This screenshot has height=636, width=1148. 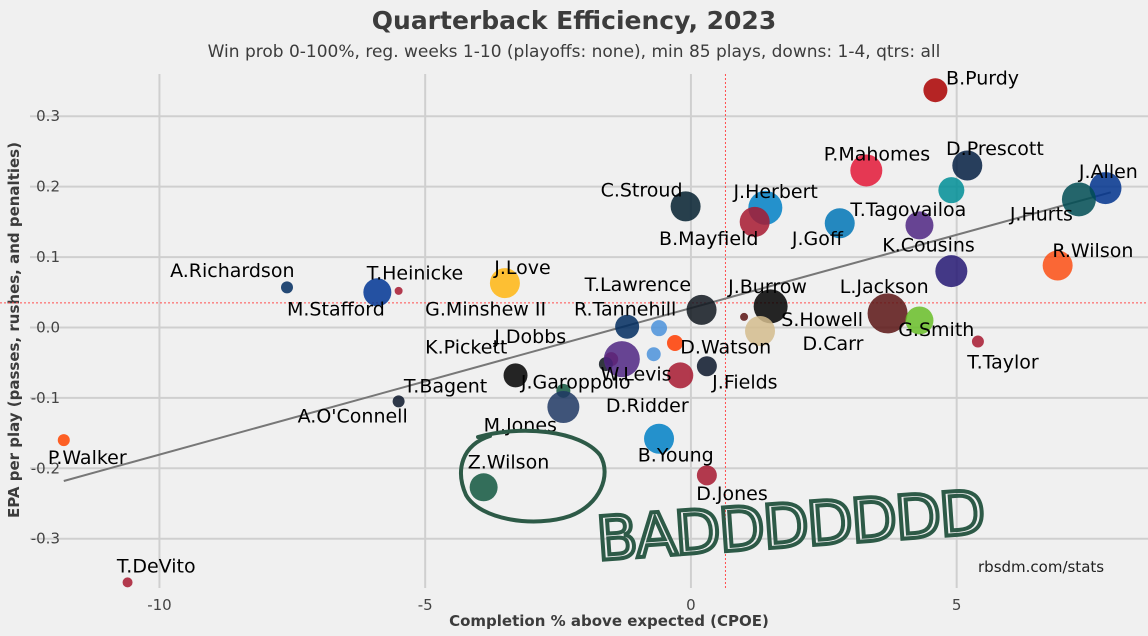 I want to click on source-credit: rbsdm.com/stats, so click(x=1041, y=567).